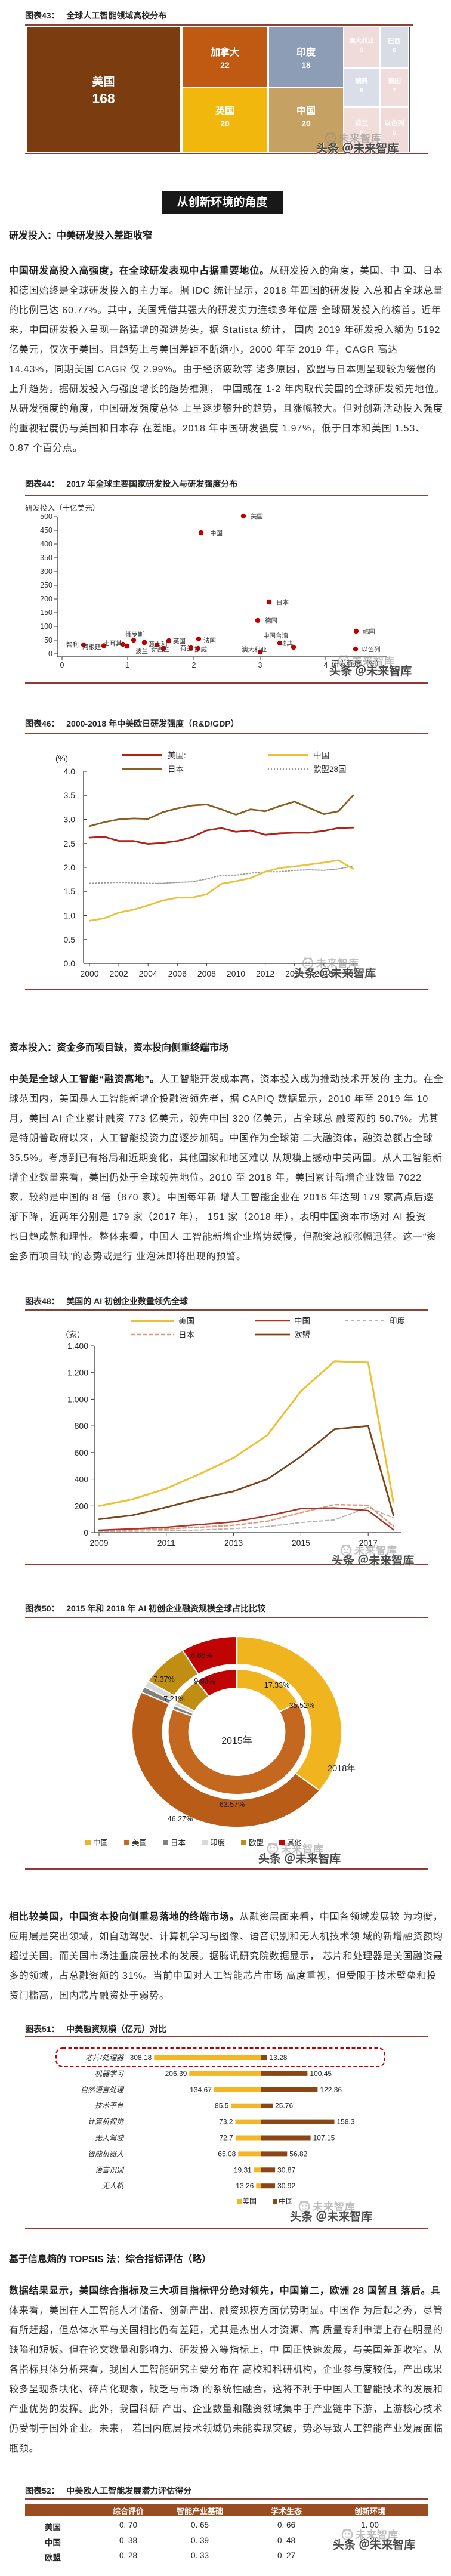  What do you see at coordinates (177, 973) in the screenshot?
I see `svg-text: 2006` at bounding box center [177, 973].